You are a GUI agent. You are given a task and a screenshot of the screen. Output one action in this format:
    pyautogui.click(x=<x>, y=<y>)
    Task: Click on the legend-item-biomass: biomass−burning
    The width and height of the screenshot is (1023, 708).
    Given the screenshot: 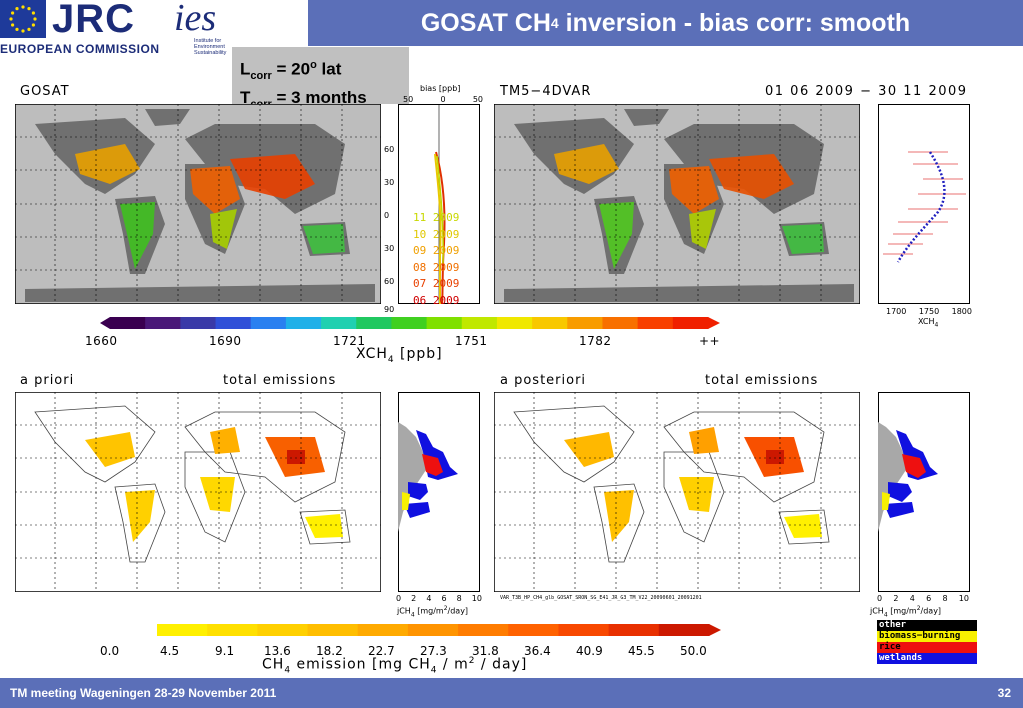 What is the action you would take?
    pyautogui.click(x=927, y=636)
    